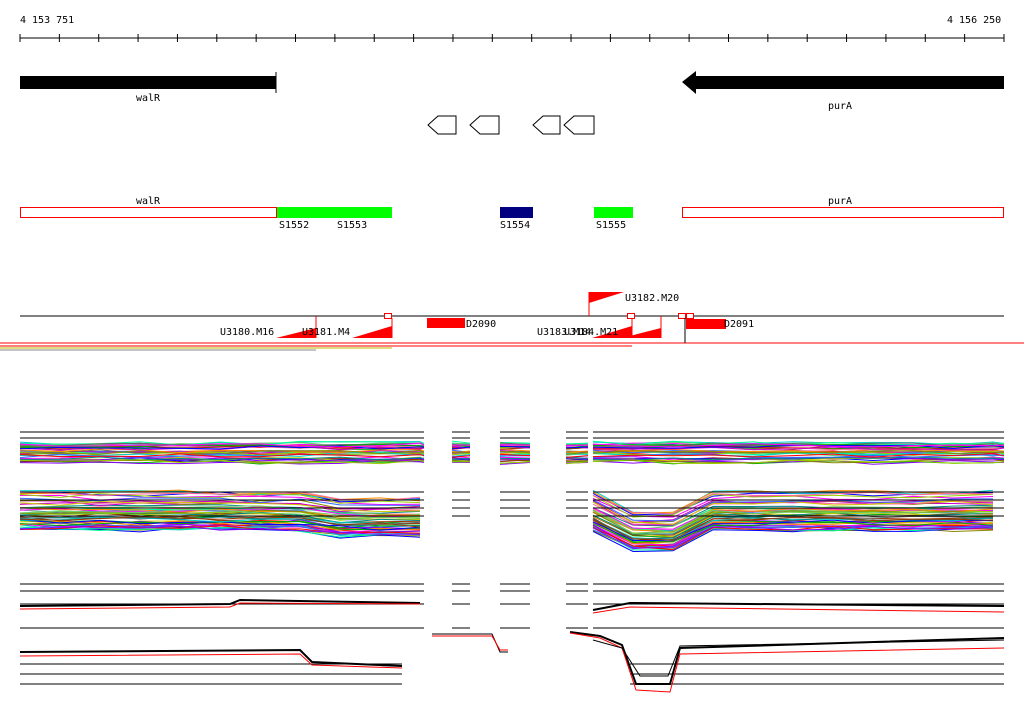 This screenshot has height=719, width=1024. Describe the element at coordinates (306, 212) in the screenshot. I see `segment-S1552` at that location.